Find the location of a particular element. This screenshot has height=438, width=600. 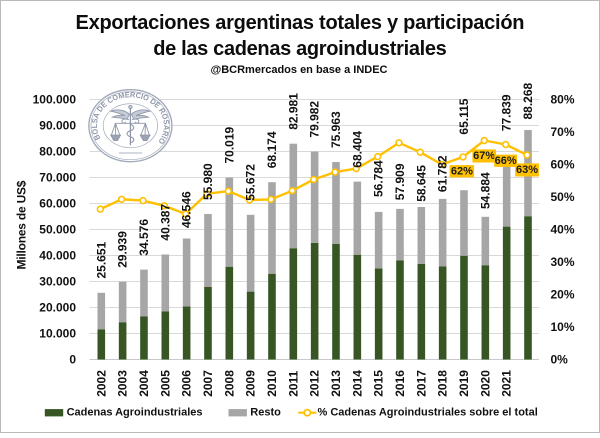

svg-text: 80% is located at coordinates (563, 100).